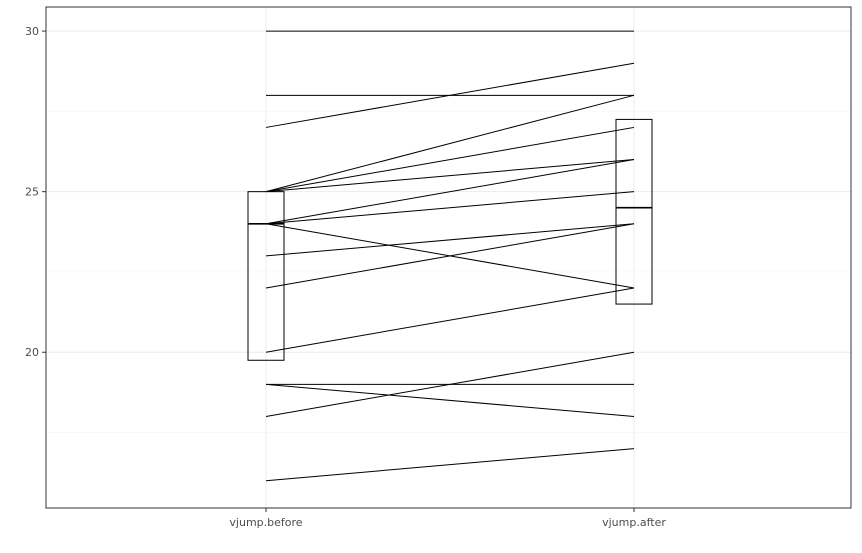 The width and height of the screenshot is (862, 553). I want to click on x-tick-label: vjump.before, so click(265, 522).